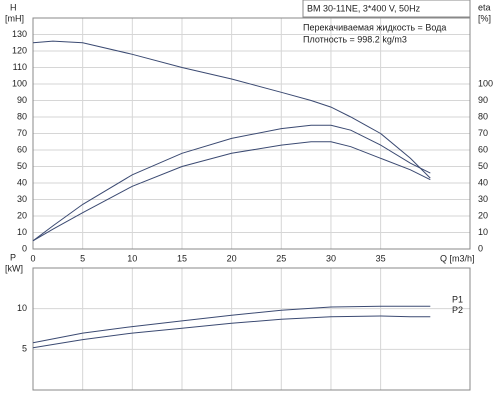 This screenshot has height=400, width=500. I want to click on y2-tick-label: 60, so click(483, 149).